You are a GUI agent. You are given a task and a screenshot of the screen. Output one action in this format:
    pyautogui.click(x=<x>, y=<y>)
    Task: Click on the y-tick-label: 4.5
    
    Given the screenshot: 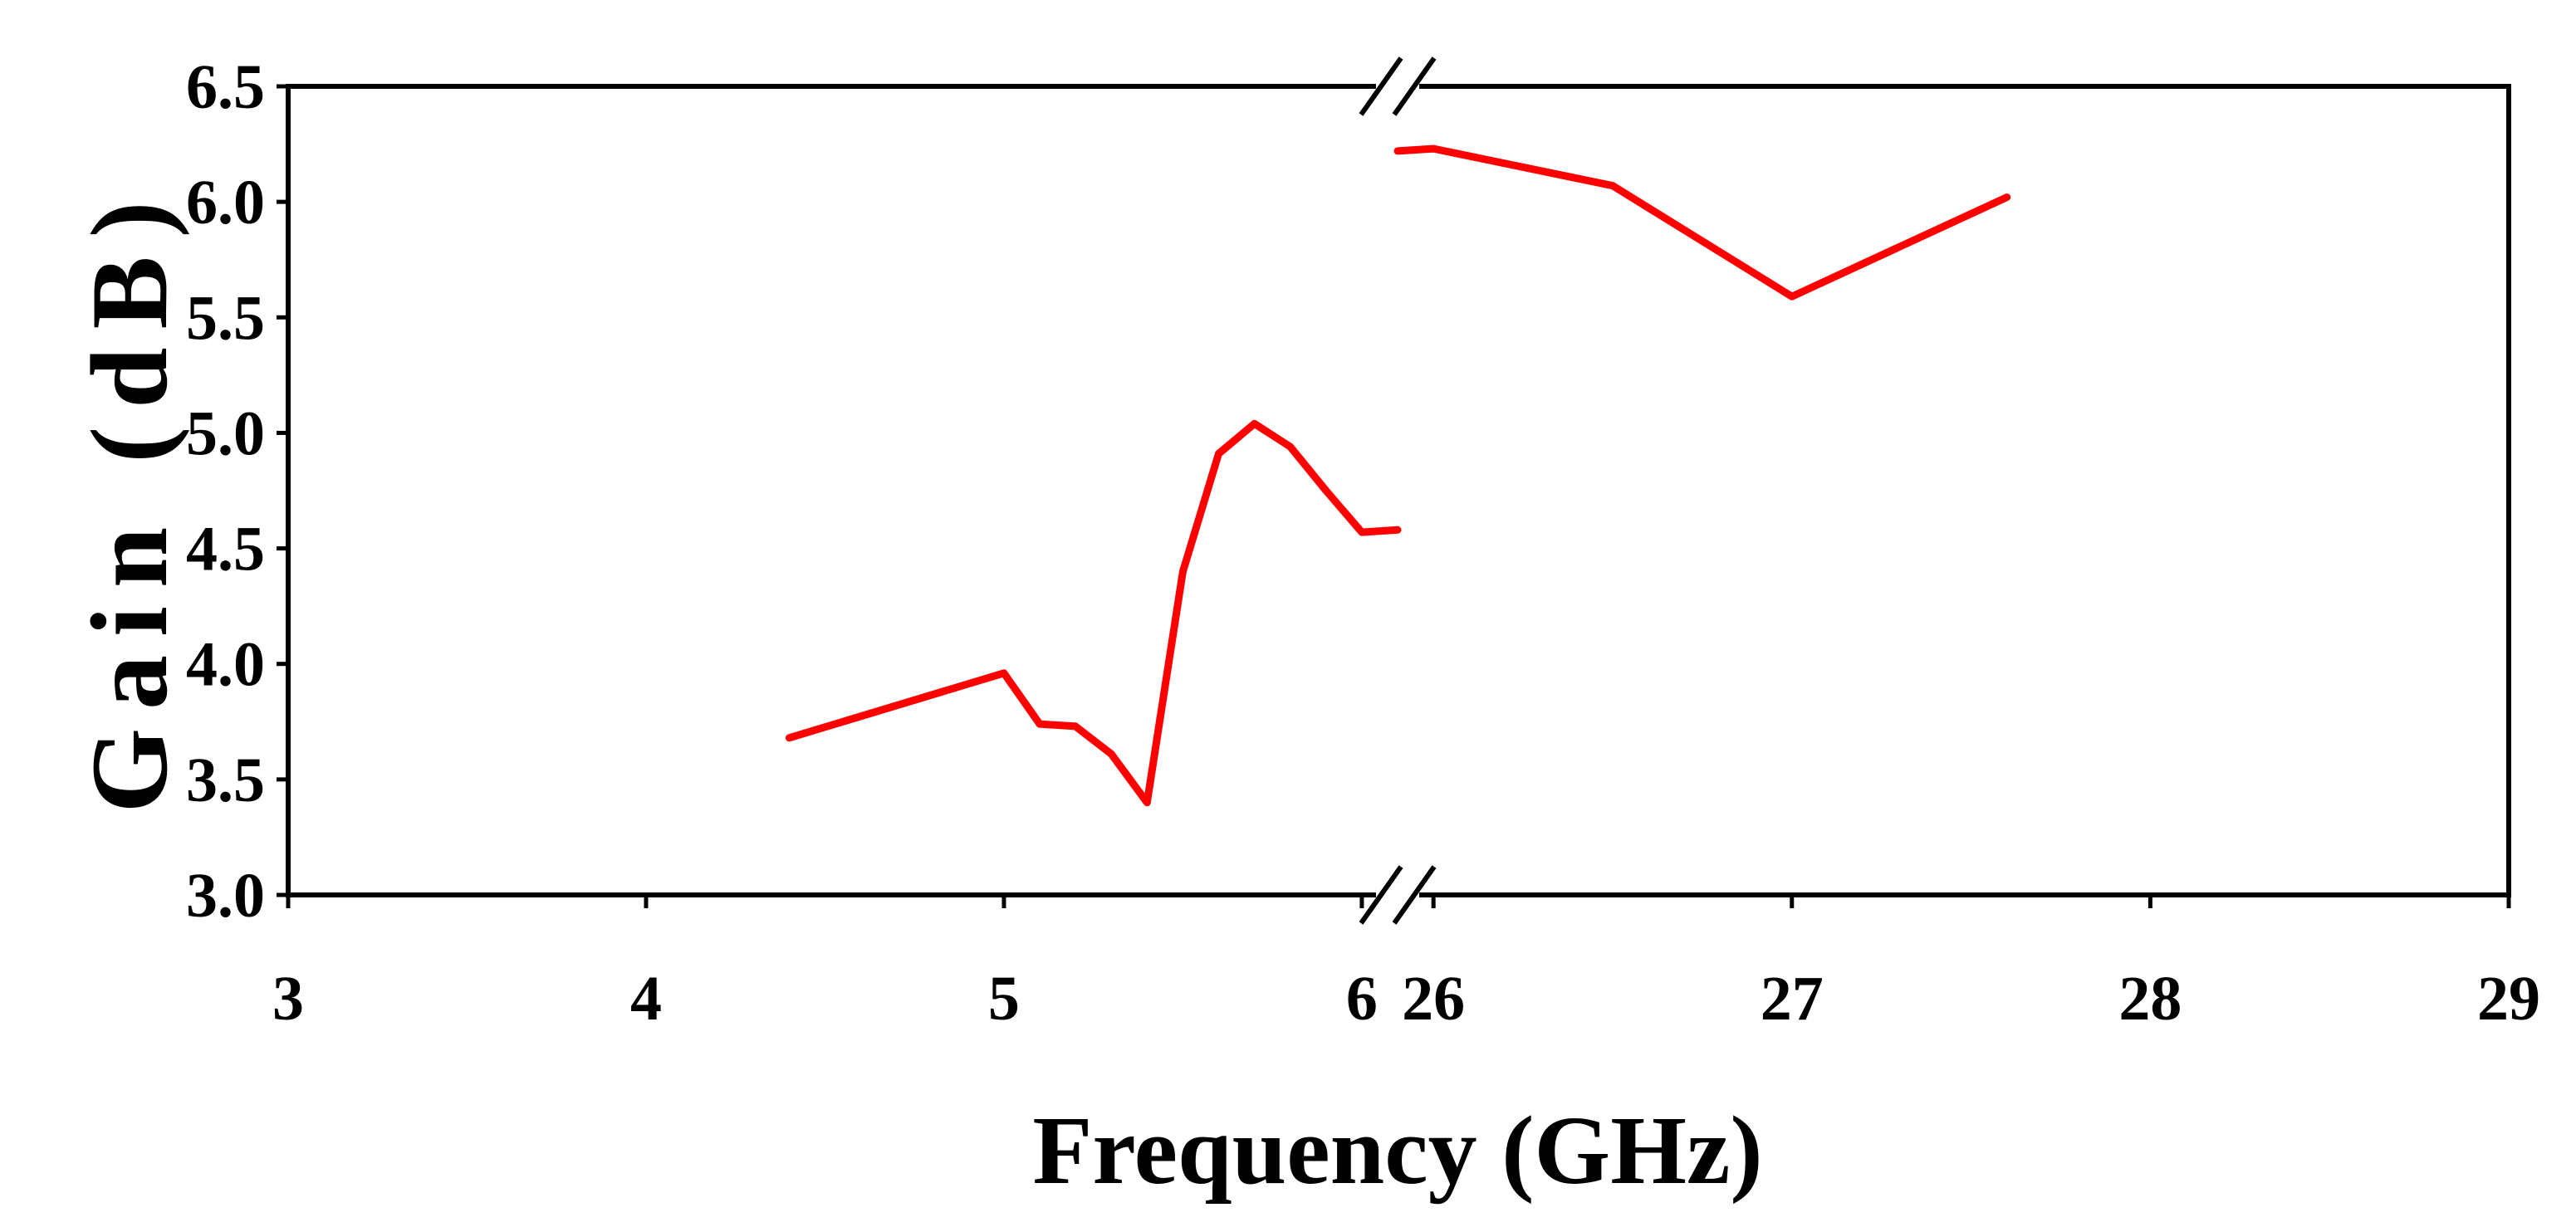 What is the action you would take?
    pyautogui.click(x=225, y=549)
    